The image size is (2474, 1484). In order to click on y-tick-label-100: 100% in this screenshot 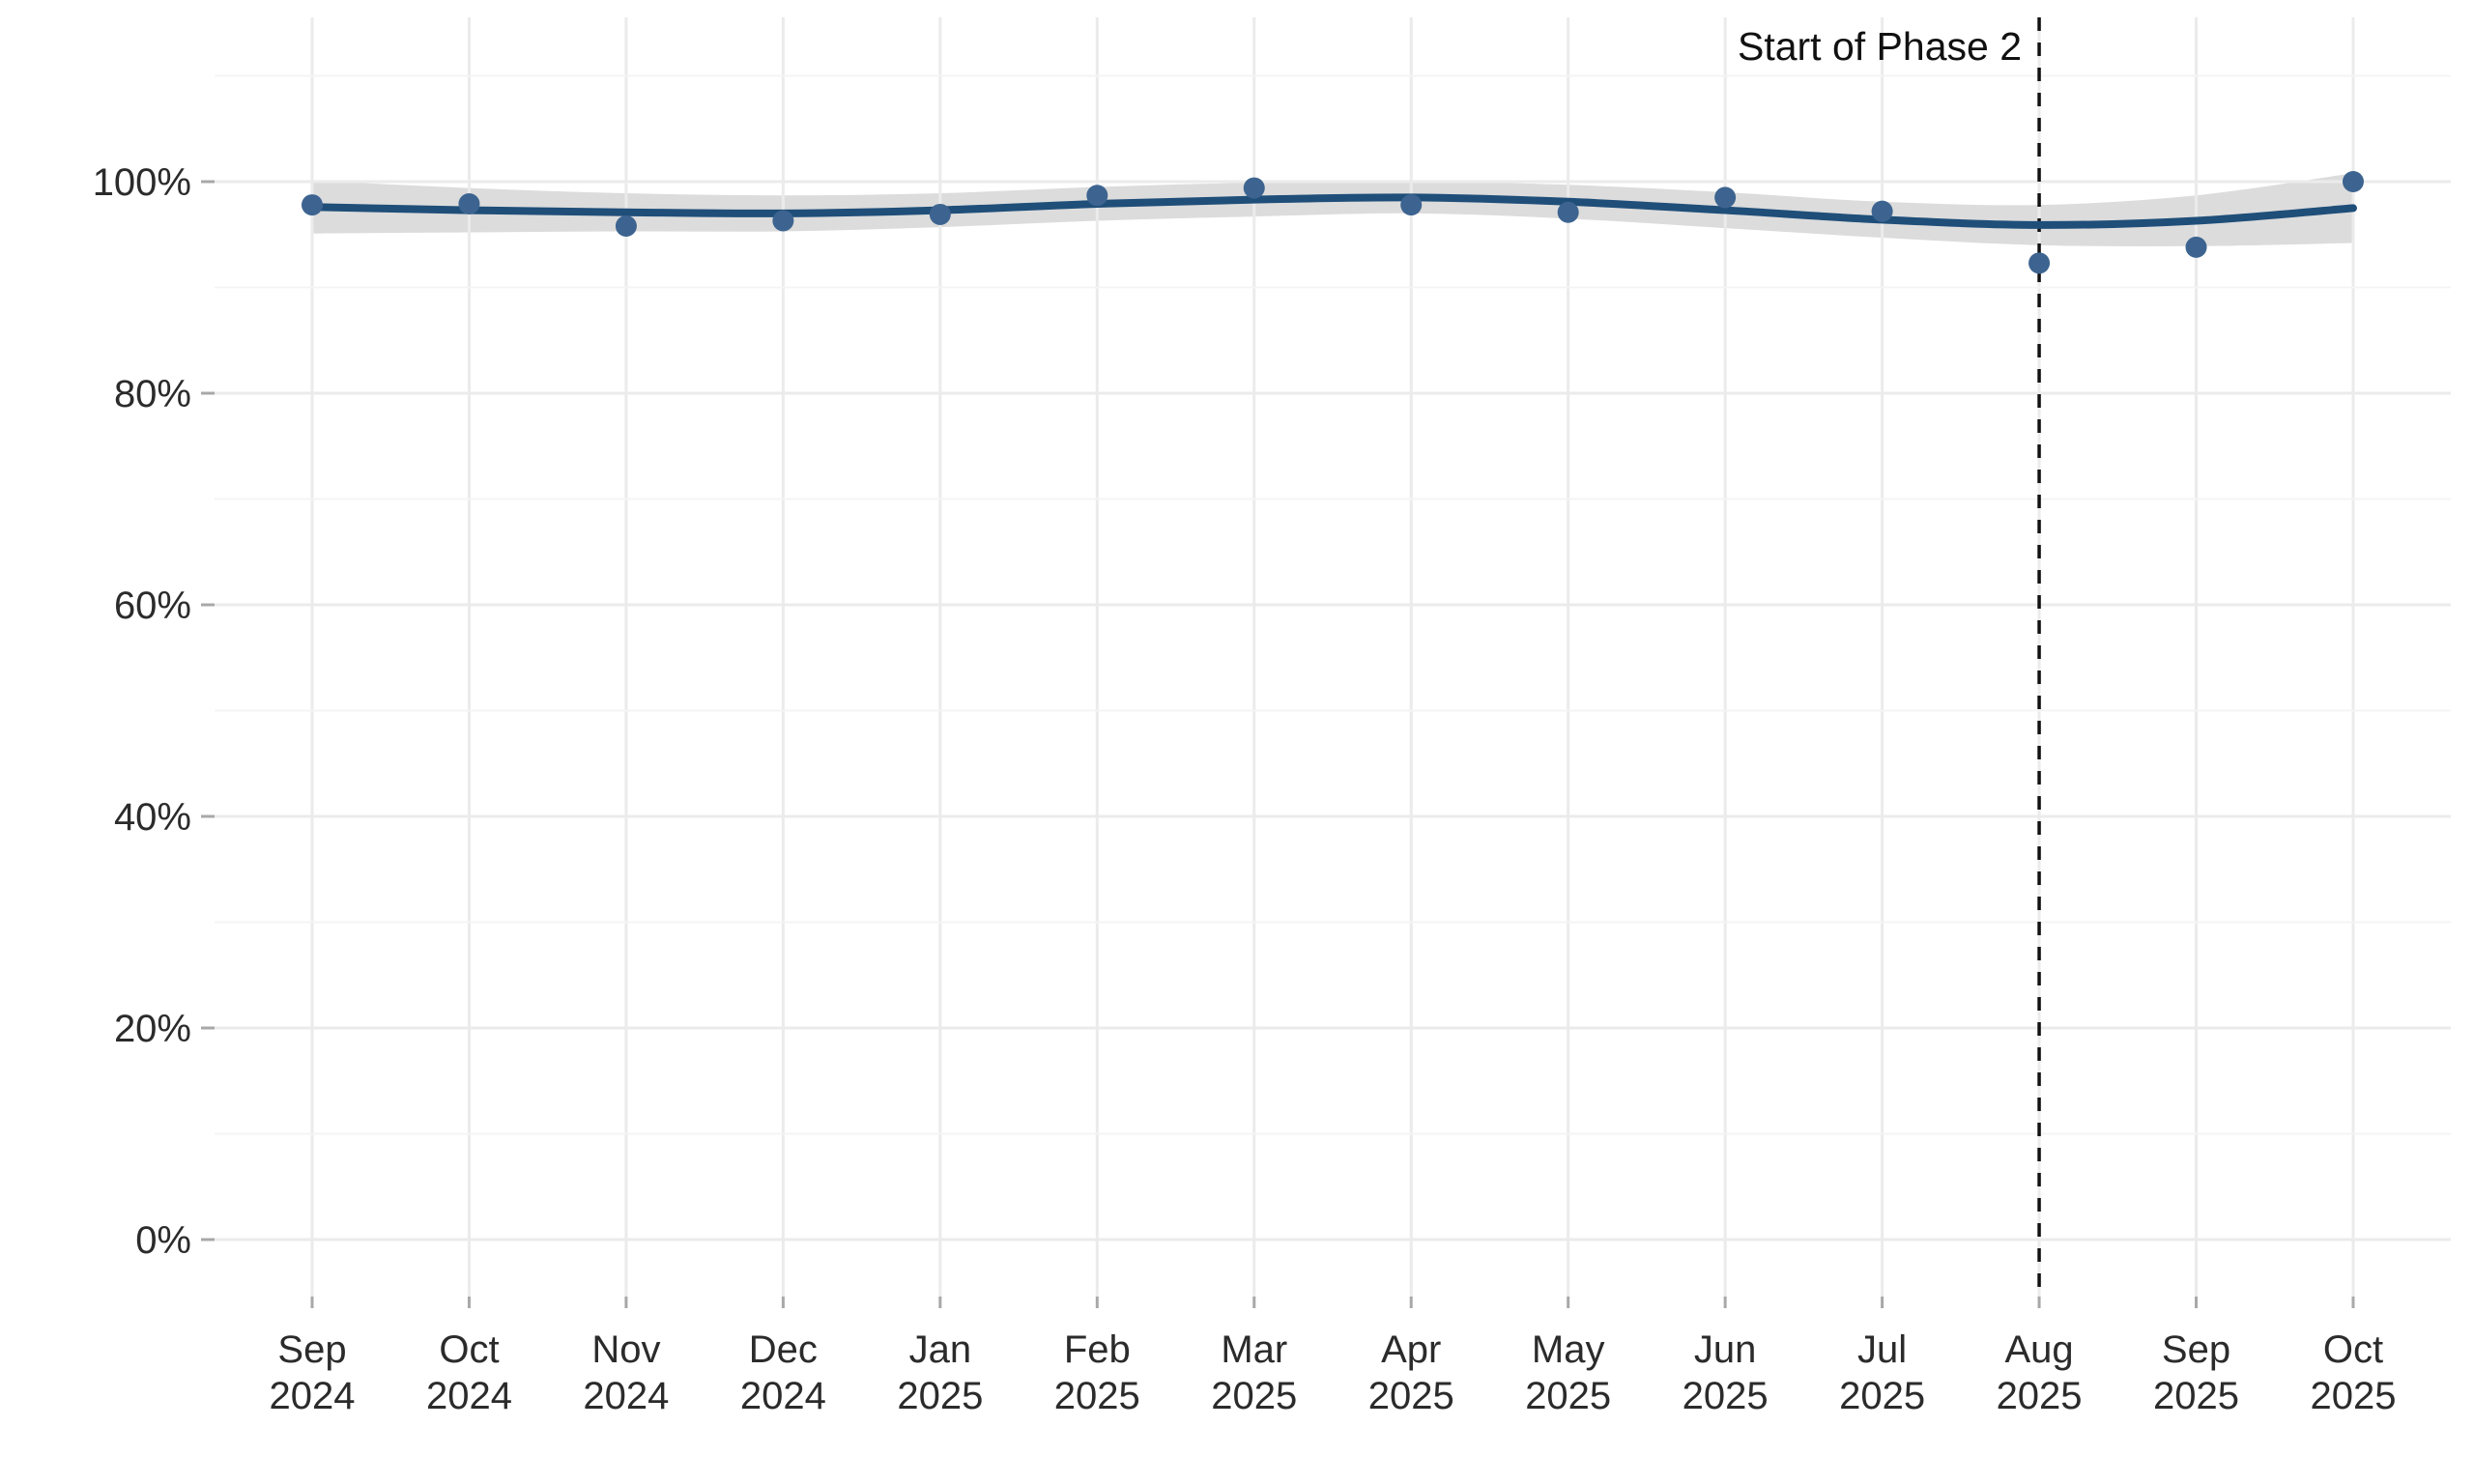, I will do `click(142, 183)`.